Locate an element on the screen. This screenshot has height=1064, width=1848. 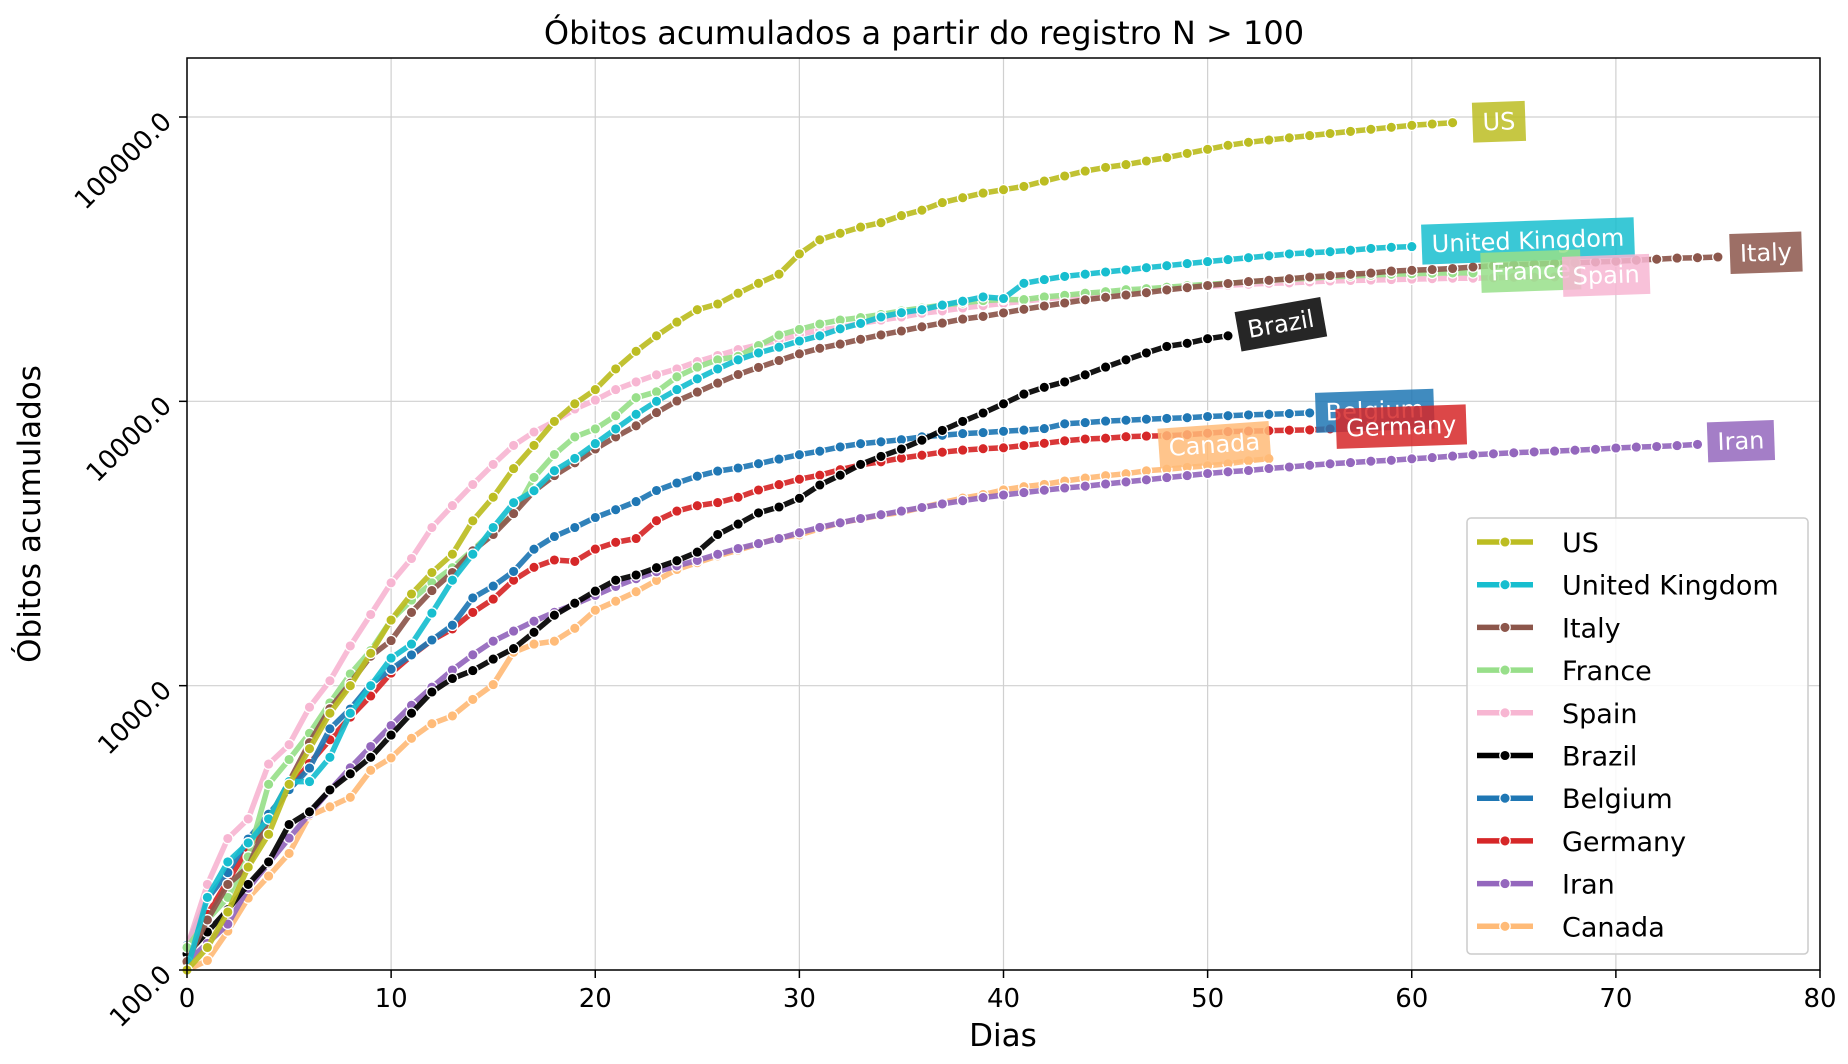
legend-item: Belgium is located at coordinates (1575, 799).